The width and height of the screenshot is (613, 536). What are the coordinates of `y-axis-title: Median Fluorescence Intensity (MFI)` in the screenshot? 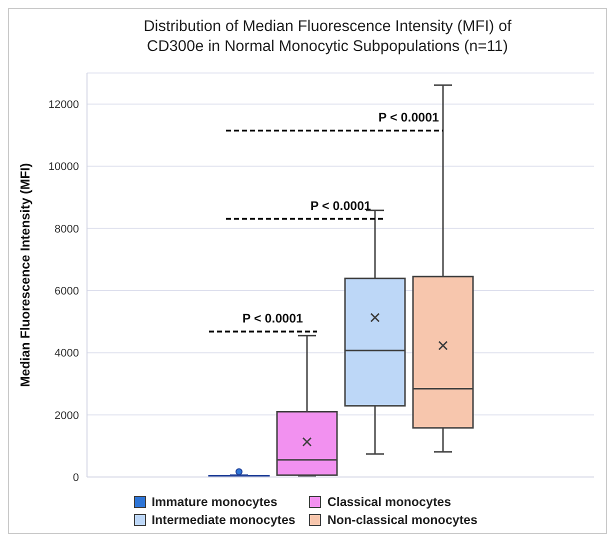 It's located at (25, 275).